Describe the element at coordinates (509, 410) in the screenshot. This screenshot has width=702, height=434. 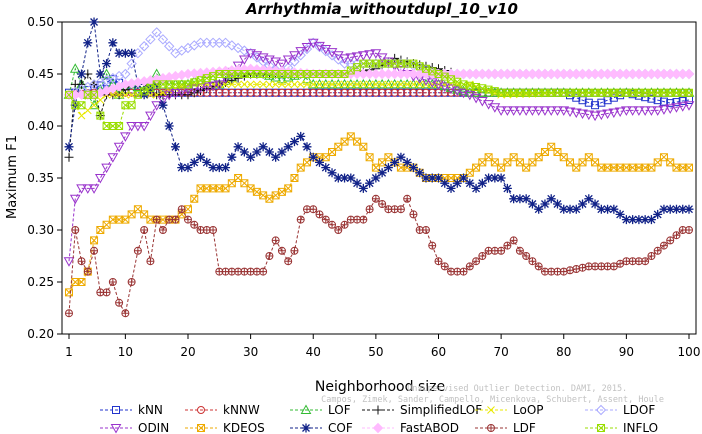
I see `legend-item-loop: LoOP` at that location.